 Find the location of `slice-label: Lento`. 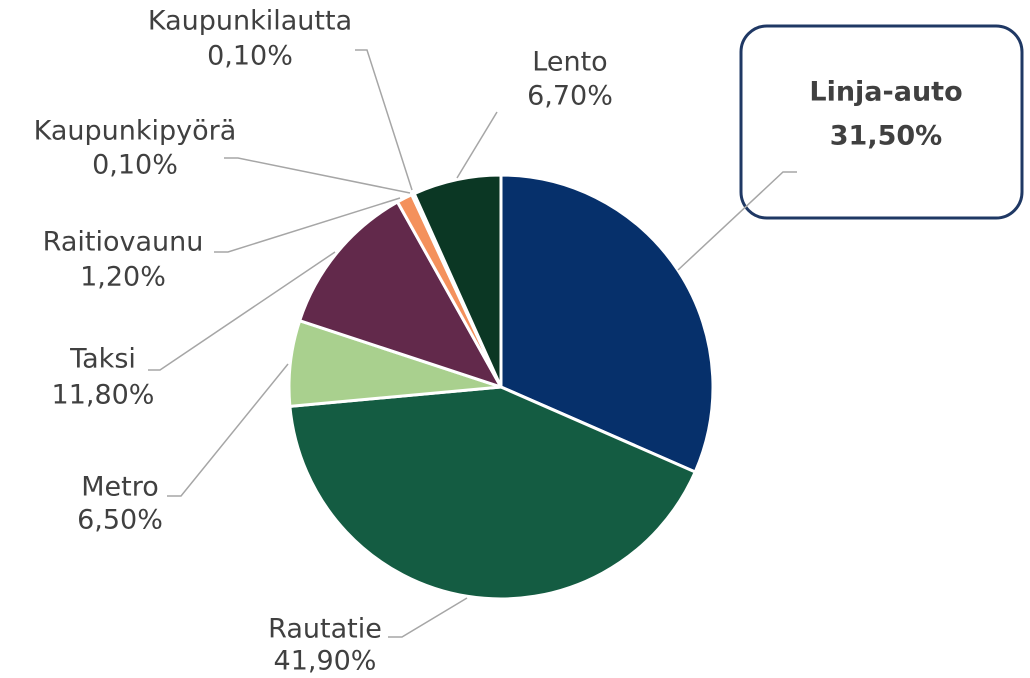

slice-label: Lento is located at coordinates (569, 62).